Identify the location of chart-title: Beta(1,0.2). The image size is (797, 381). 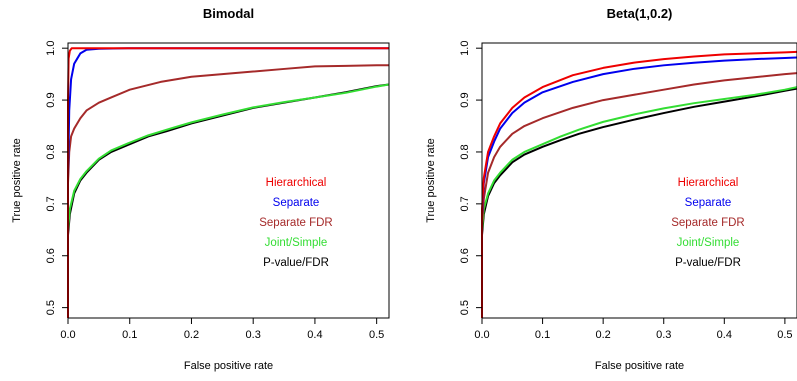
(640, 13).